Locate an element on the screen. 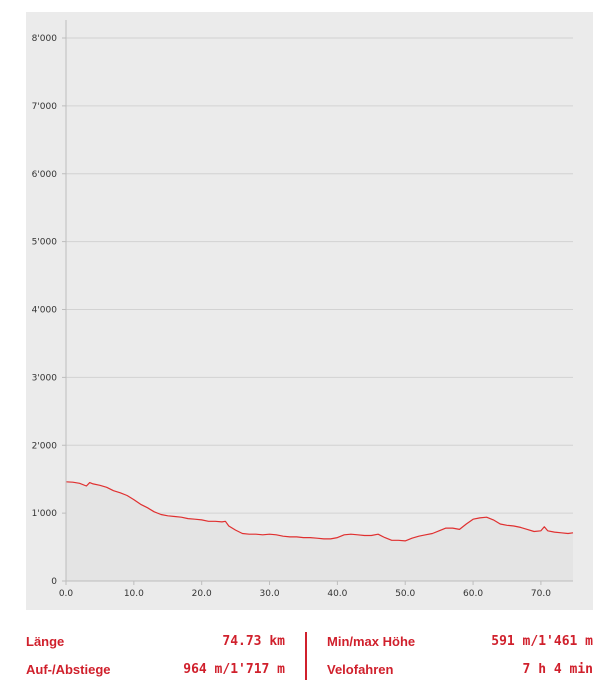 Image resolution: width=614 pixels, height=690 pixels. y-tick-label: 7'000 is located at coordinates (45, 107).